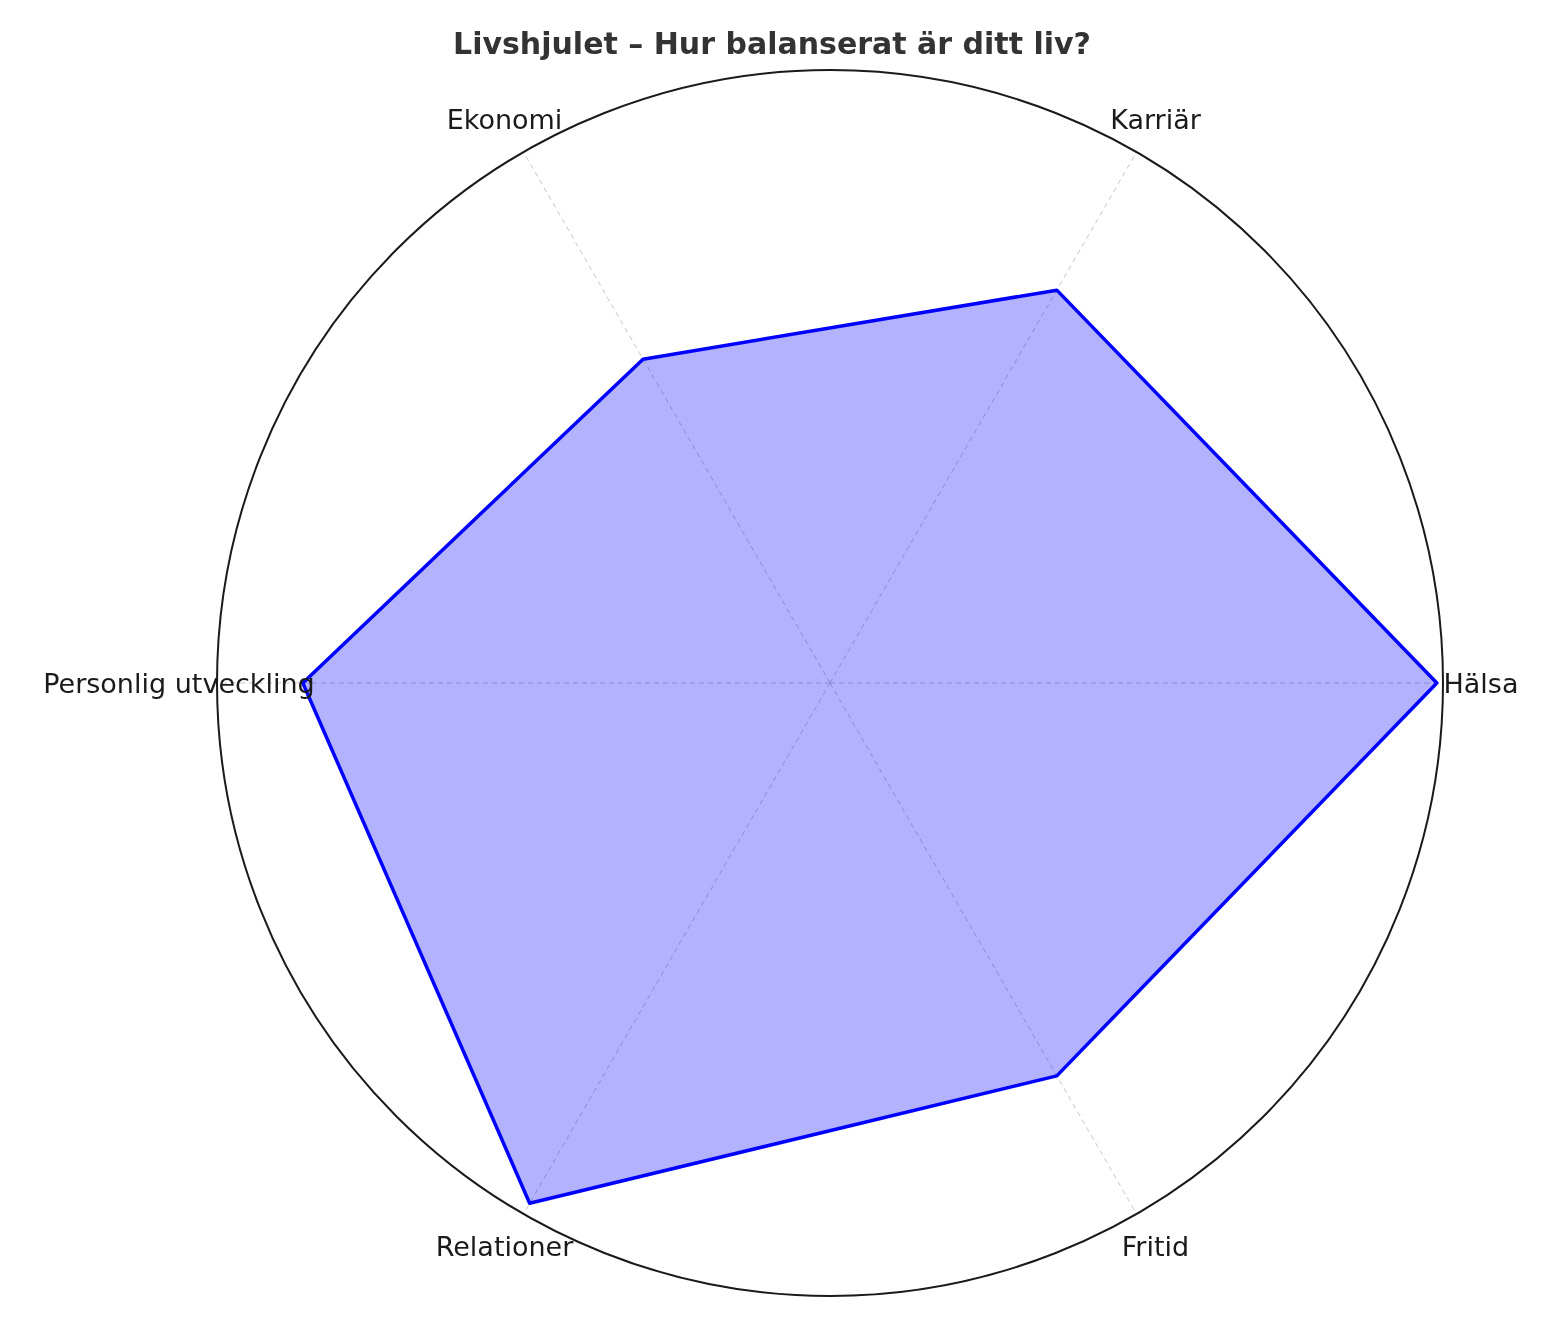  Describe the element at coordinates (772, 43) in the screenshot. I see `chart-title: Livshjulet – Hur balanserat är ditt liv?` at that location.